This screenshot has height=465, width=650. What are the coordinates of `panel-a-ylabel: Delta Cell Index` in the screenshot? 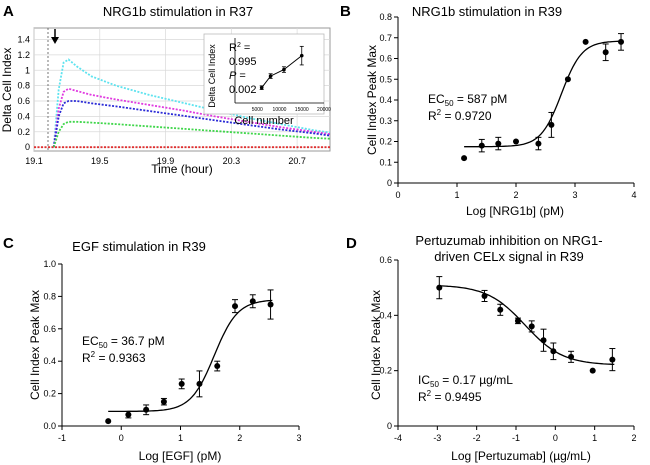 It's located at (7, 90).